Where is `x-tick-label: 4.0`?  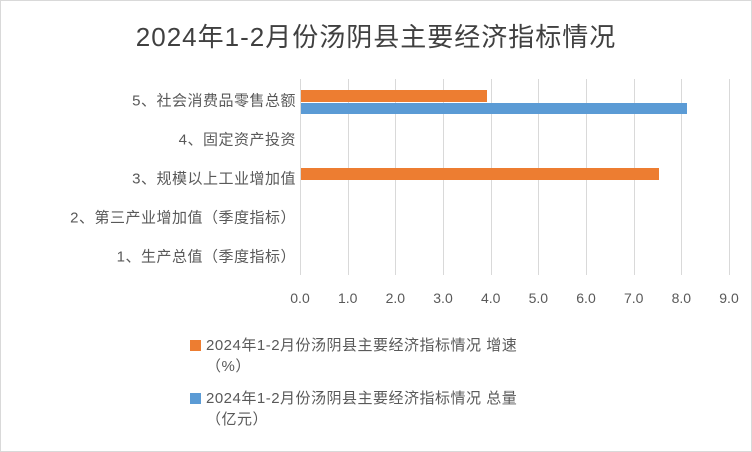
x-tick-label: 4.0 is located at coordinates (490, 298).